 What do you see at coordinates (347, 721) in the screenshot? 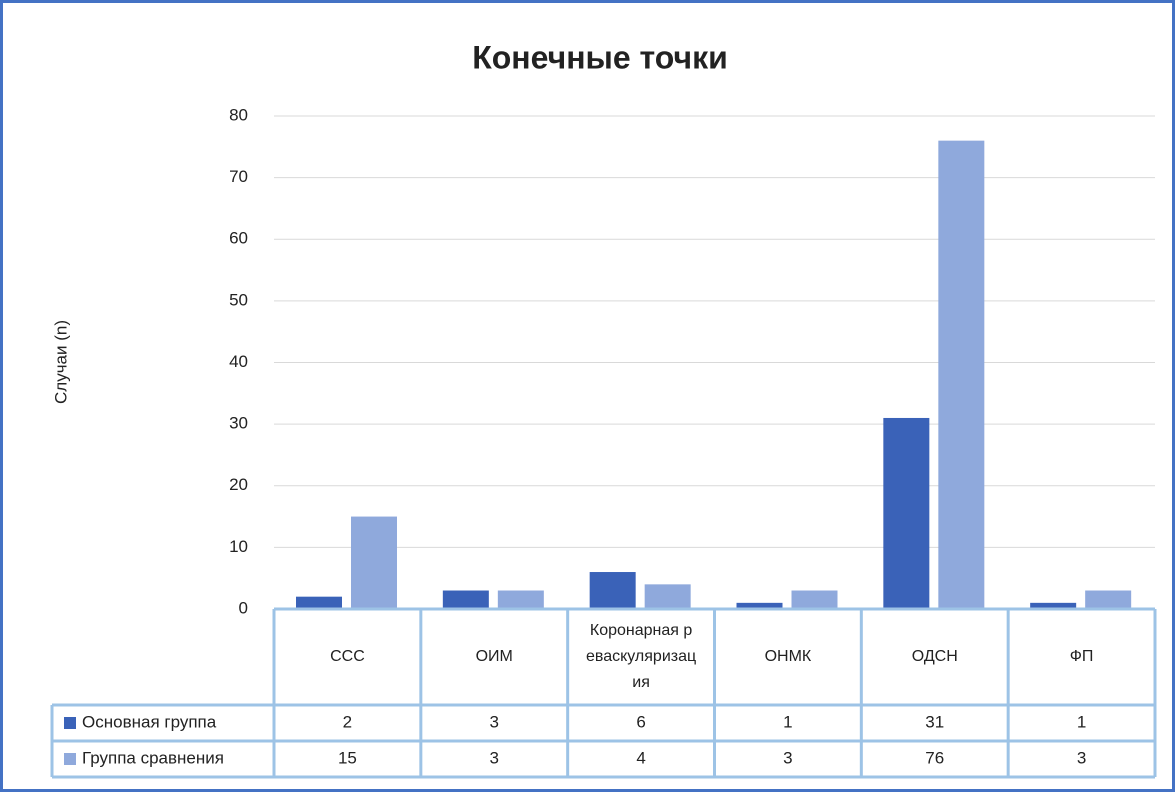
I see `table-value: 2` at bounding box center [347, 721].